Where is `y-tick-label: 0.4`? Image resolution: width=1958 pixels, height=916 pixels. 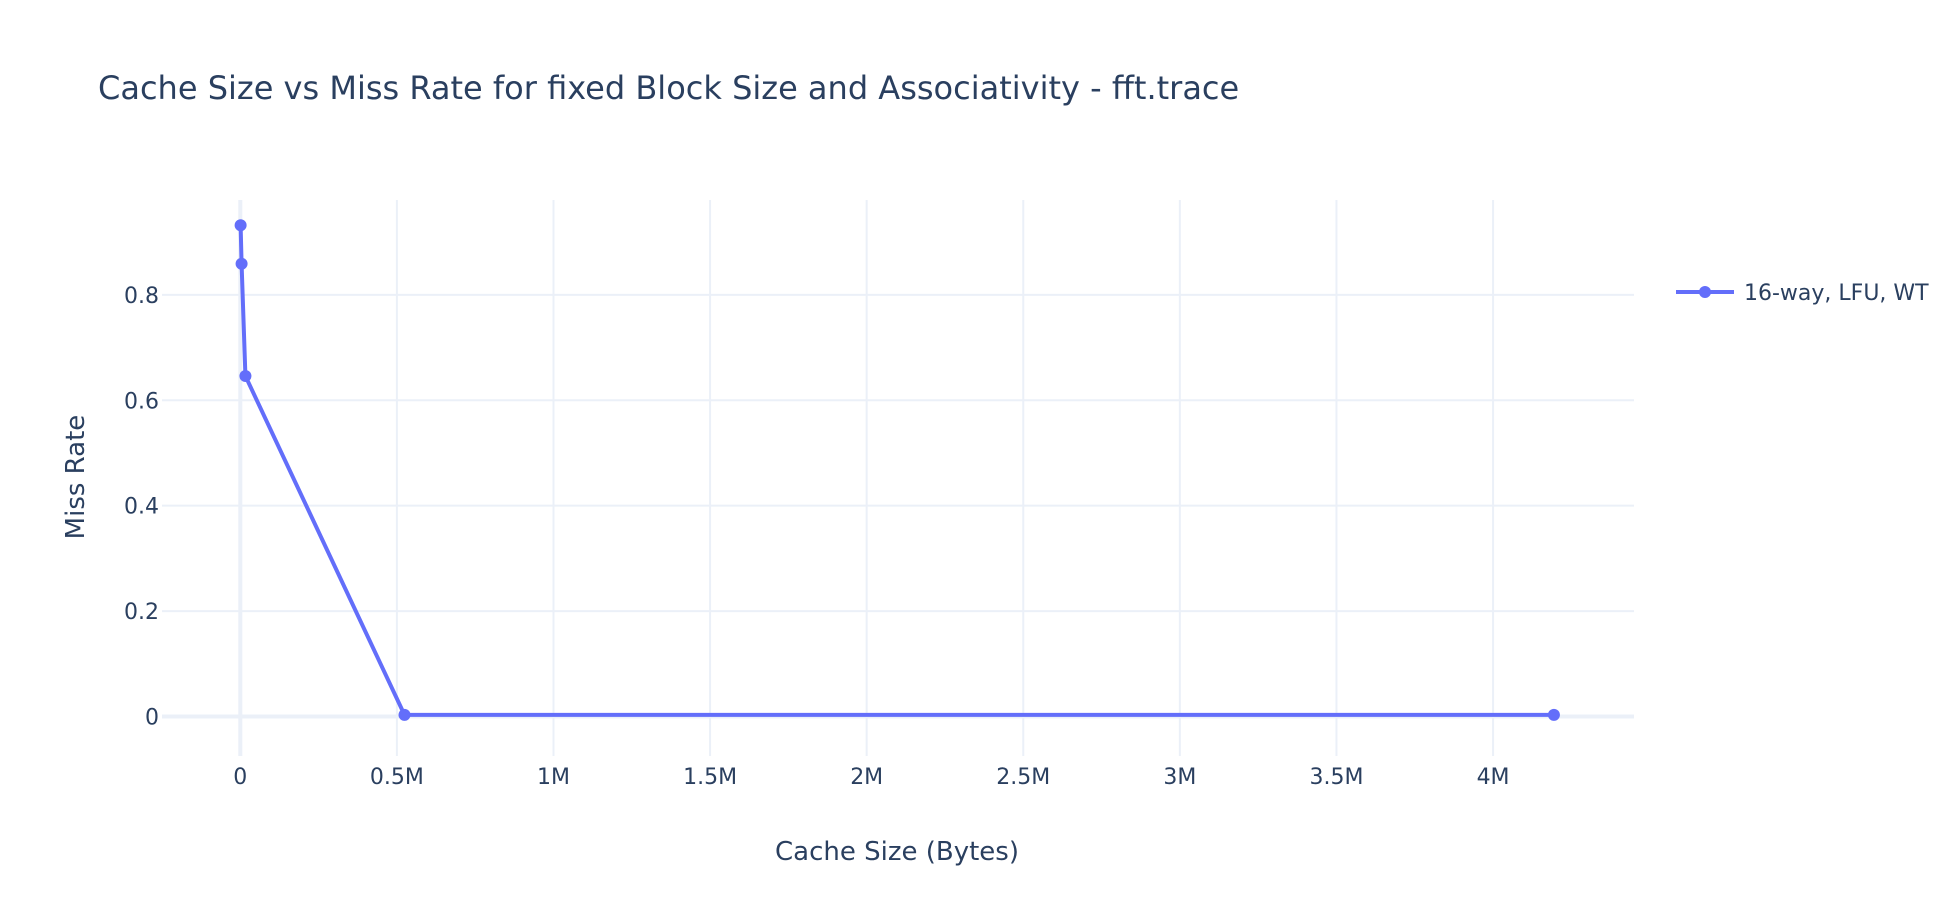 y-tick-label: 0.4 is located at coordinates (141, 507).